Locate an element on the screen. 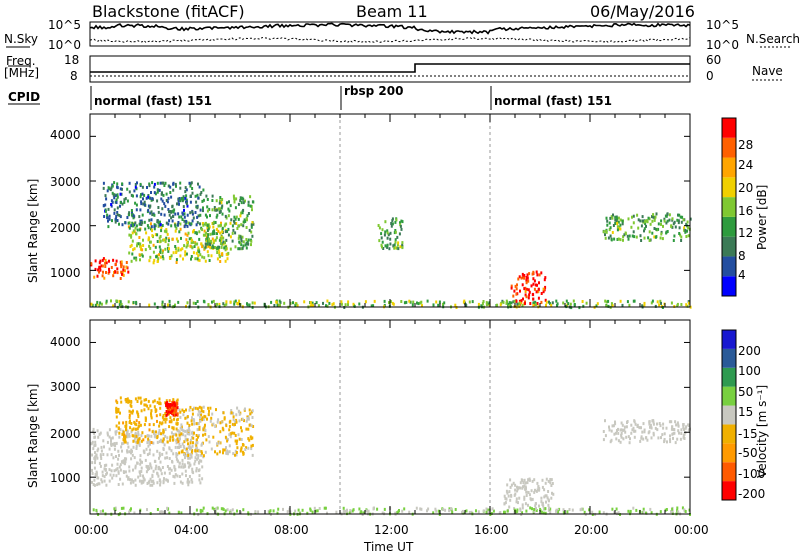  xtick: 12:00 is located at coordinates (391, 530).